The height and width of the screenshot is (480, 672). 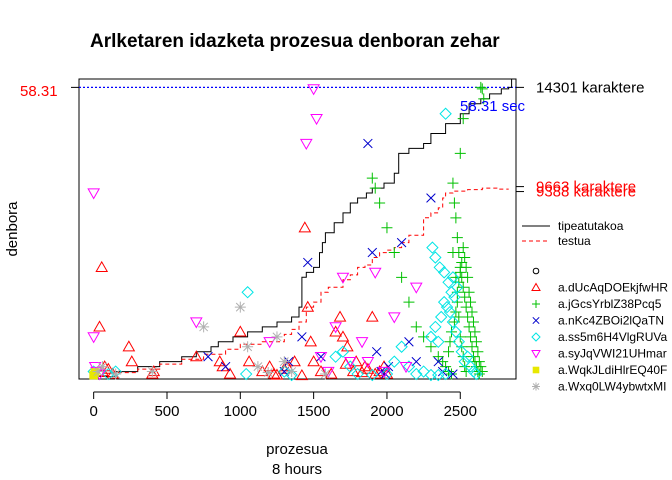 What do you see at coordinates (613, 288) in the screenshot?
I see `legend-label: a.dUcAqDOEkjfwHR` at bounding box center [613, 288].